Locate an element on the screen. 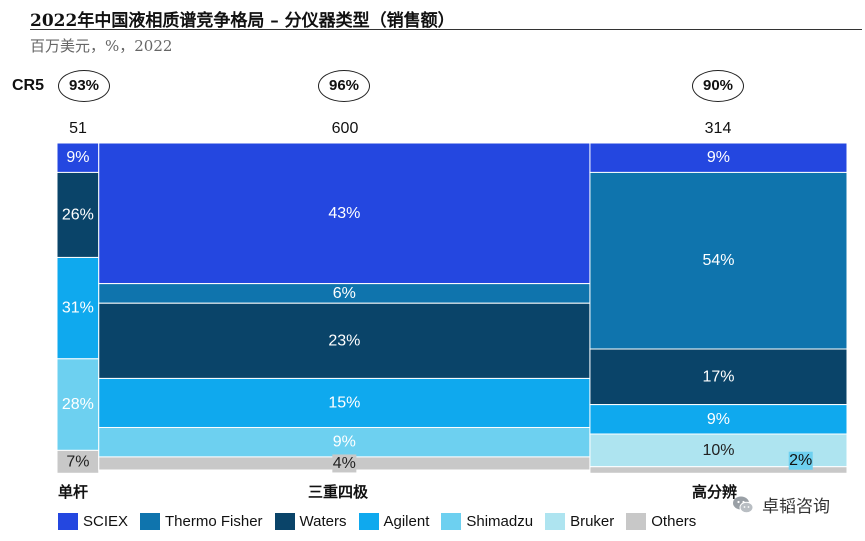  title-divider is located at coordinates (446, 29).